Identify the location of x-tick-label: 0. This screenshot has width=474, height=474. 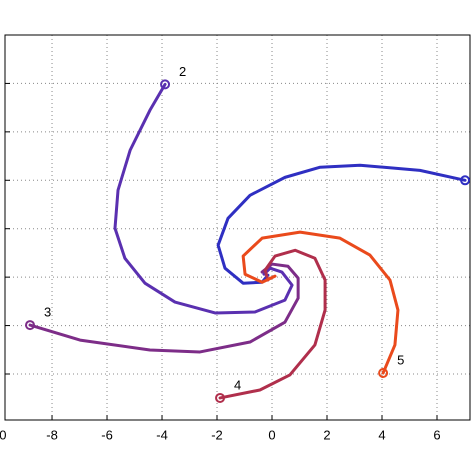
(271, 434).